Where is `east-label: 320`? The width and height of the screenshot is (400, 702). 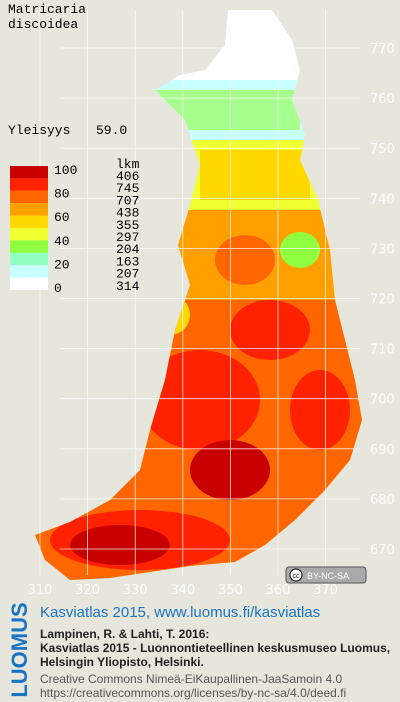
east-label: 320 is located at coordinates (87, 590).